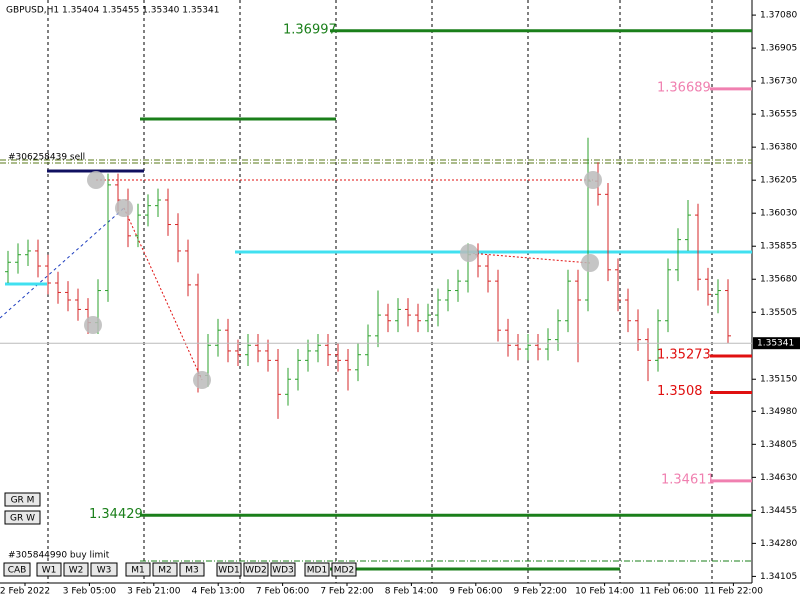 This screenshot has height=600, width=800. What do you see at coordinates (604, 592) in the screenshot?
I see `x-tick-label: 10 Feb 14:00` at bounding box center [604, 592].